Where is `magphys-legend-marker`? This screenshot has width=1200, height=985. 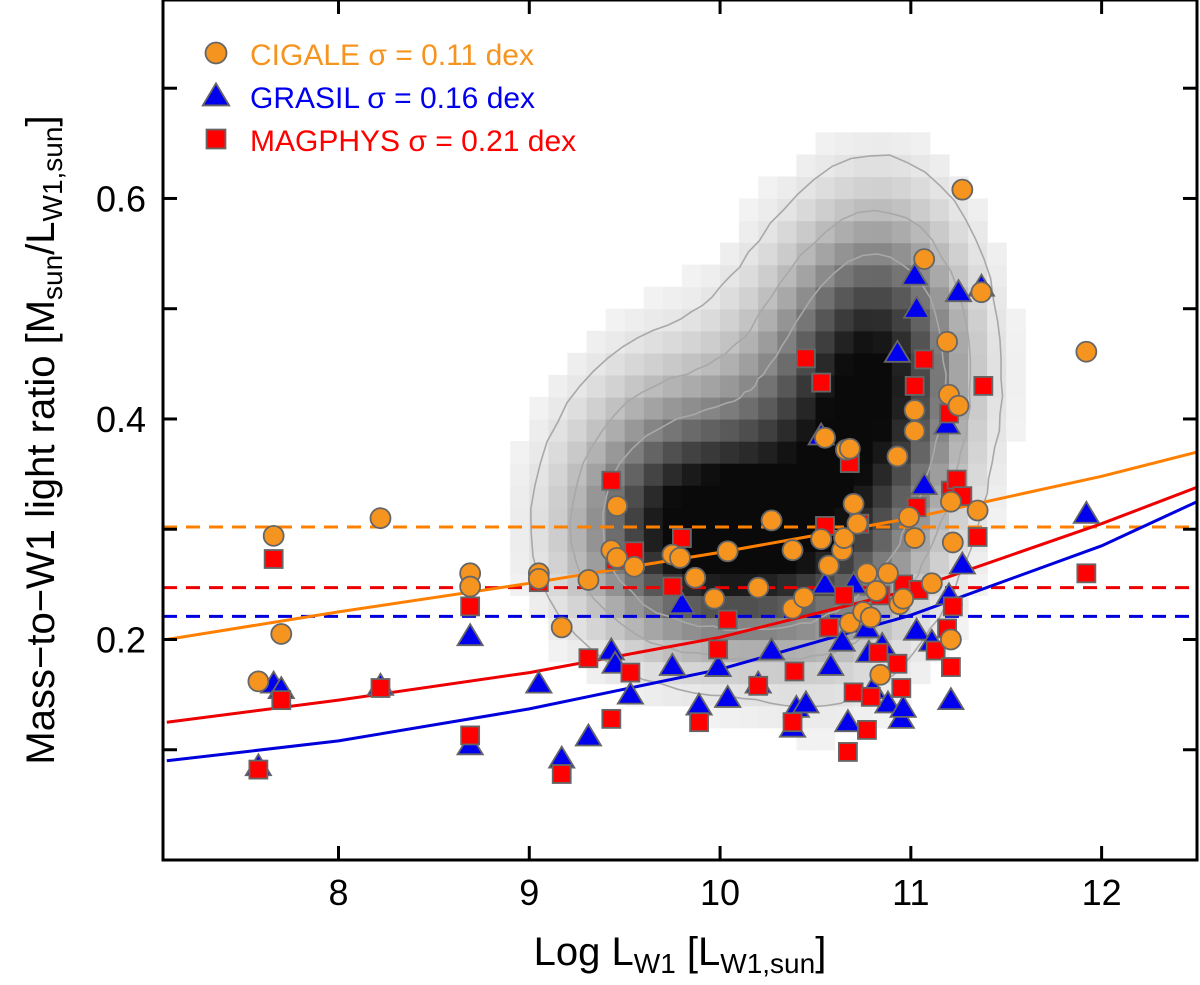 magphys-legend-marker is located at coordinates (216, 139).